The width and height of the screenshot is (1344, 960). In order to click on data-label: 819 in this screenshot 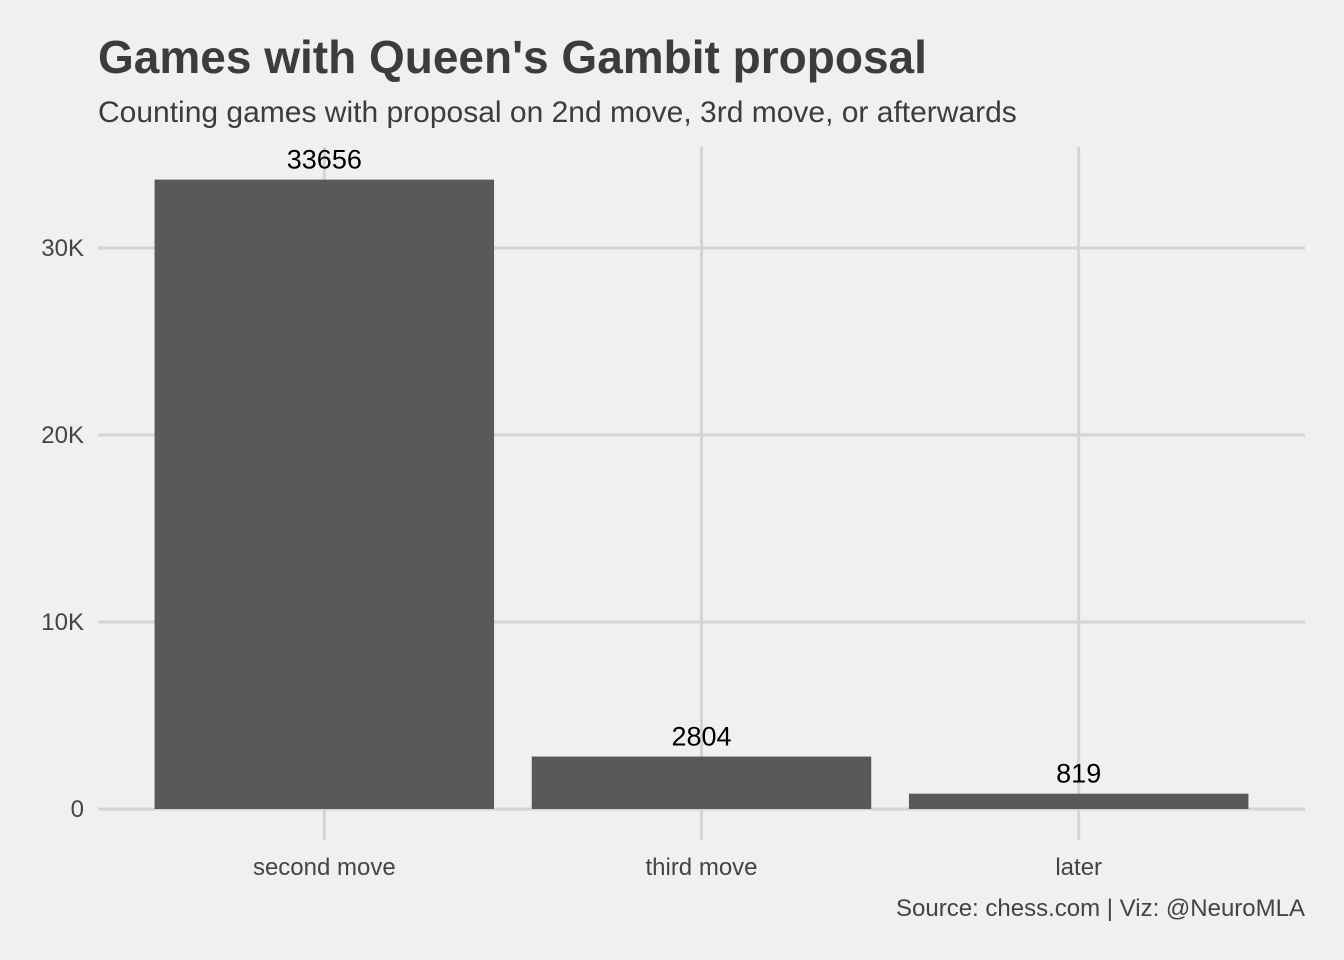, I will do `click(1078, 774)`.